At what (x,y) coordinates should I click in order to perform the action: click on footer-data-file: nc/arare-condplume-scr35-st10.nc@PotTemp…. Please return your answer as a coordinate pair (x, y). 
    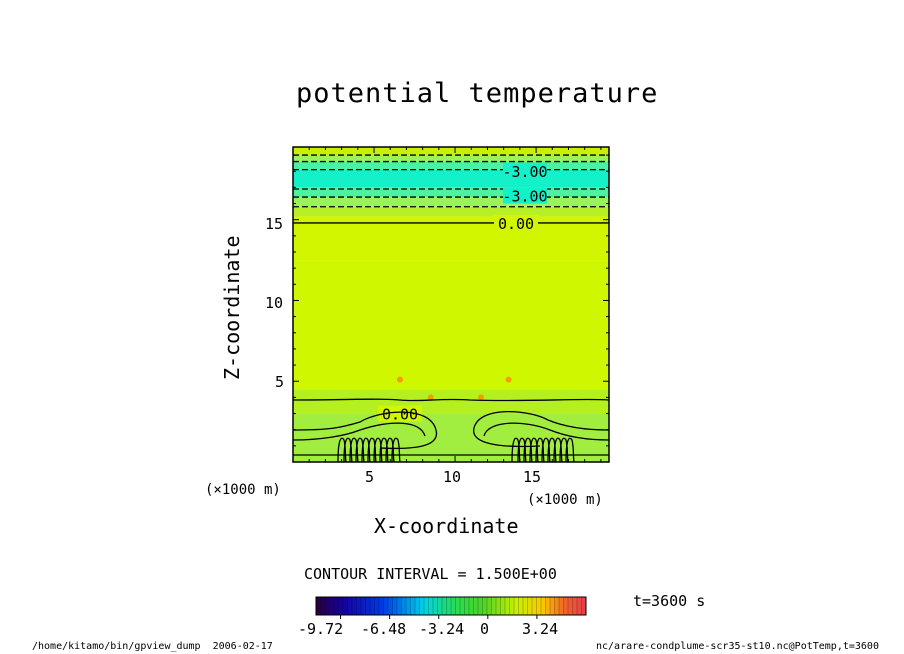
    Looking at the image, I should click on (737, 646).